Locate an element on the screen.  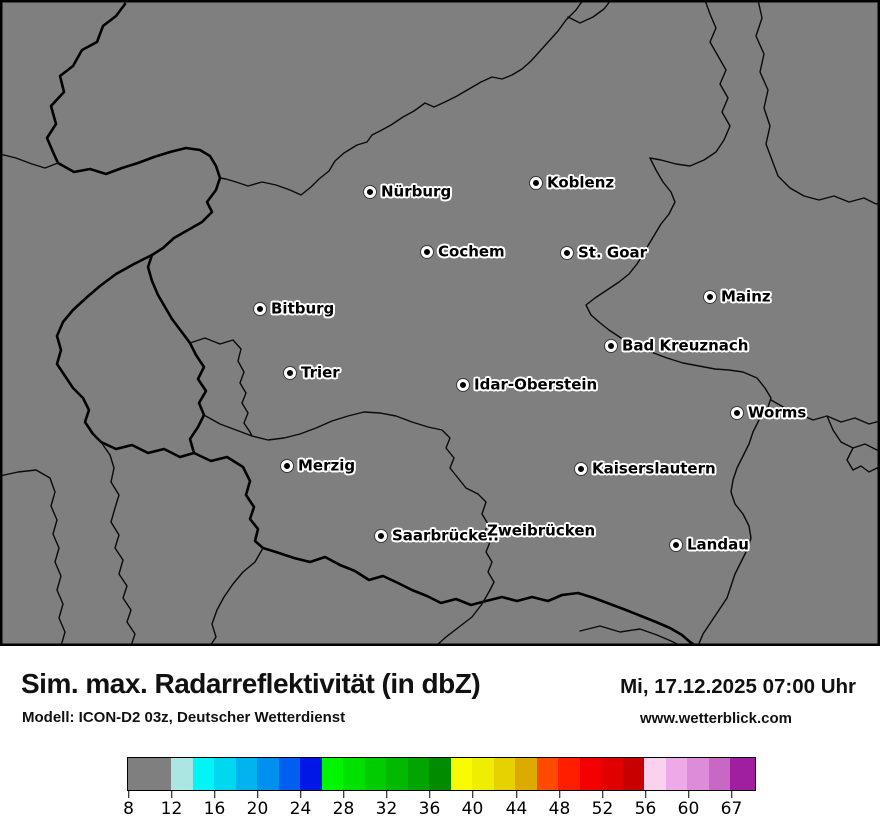
colorbar-tick-label: 8 is located at coordinates (128, 808).